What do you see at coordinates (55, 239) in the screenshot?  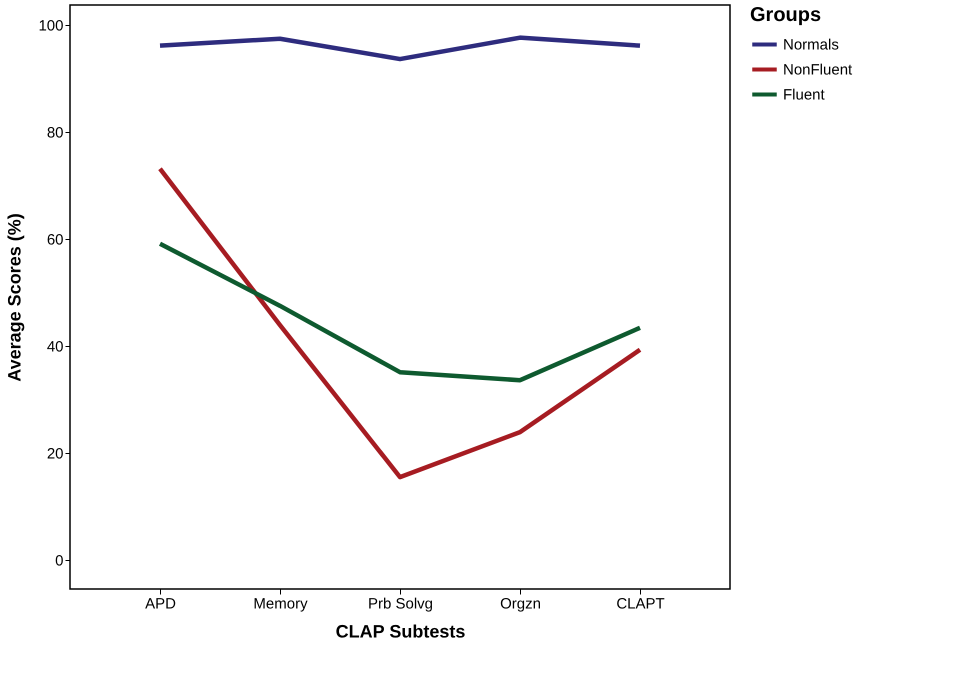 I see `y-tick-label: 60` at bounding box center [55, 239].